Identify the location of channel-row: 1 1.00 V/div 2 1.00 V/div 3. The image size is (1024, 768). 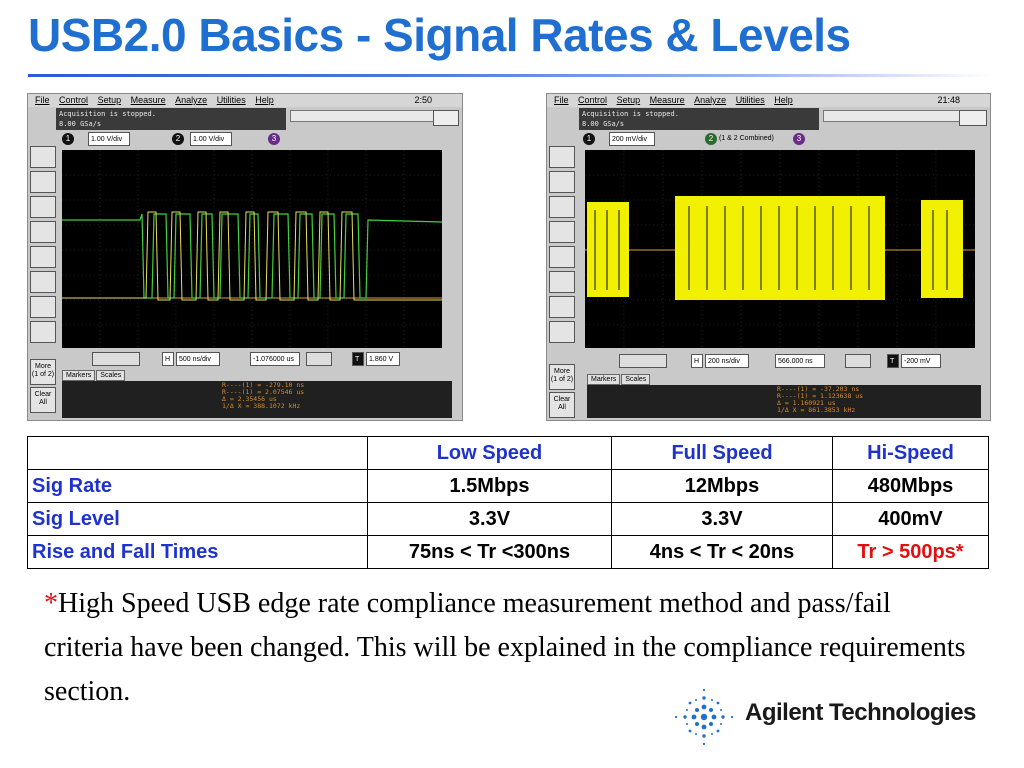
(257, 140).